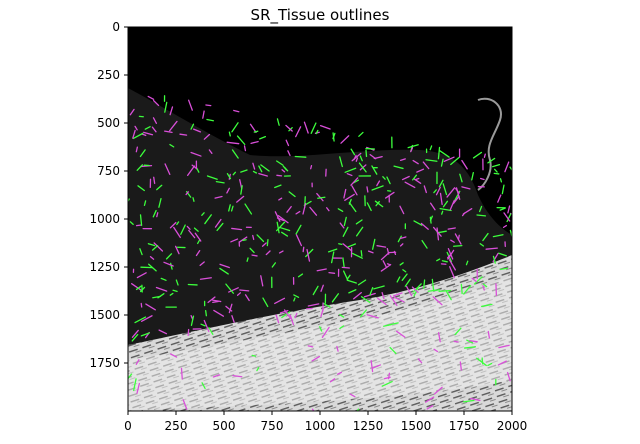 The image size is (640, 444). Describe the element at coordinates (104, 267) in the screenshot. I see `y-tick-label: 1250` at that location.